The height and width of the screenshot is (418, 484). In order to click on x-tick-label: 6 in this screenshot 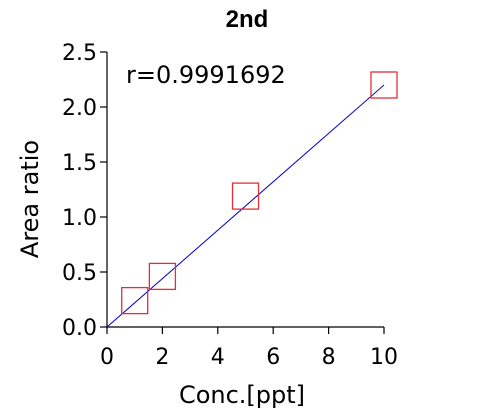, I will do `click(273, 357)`.